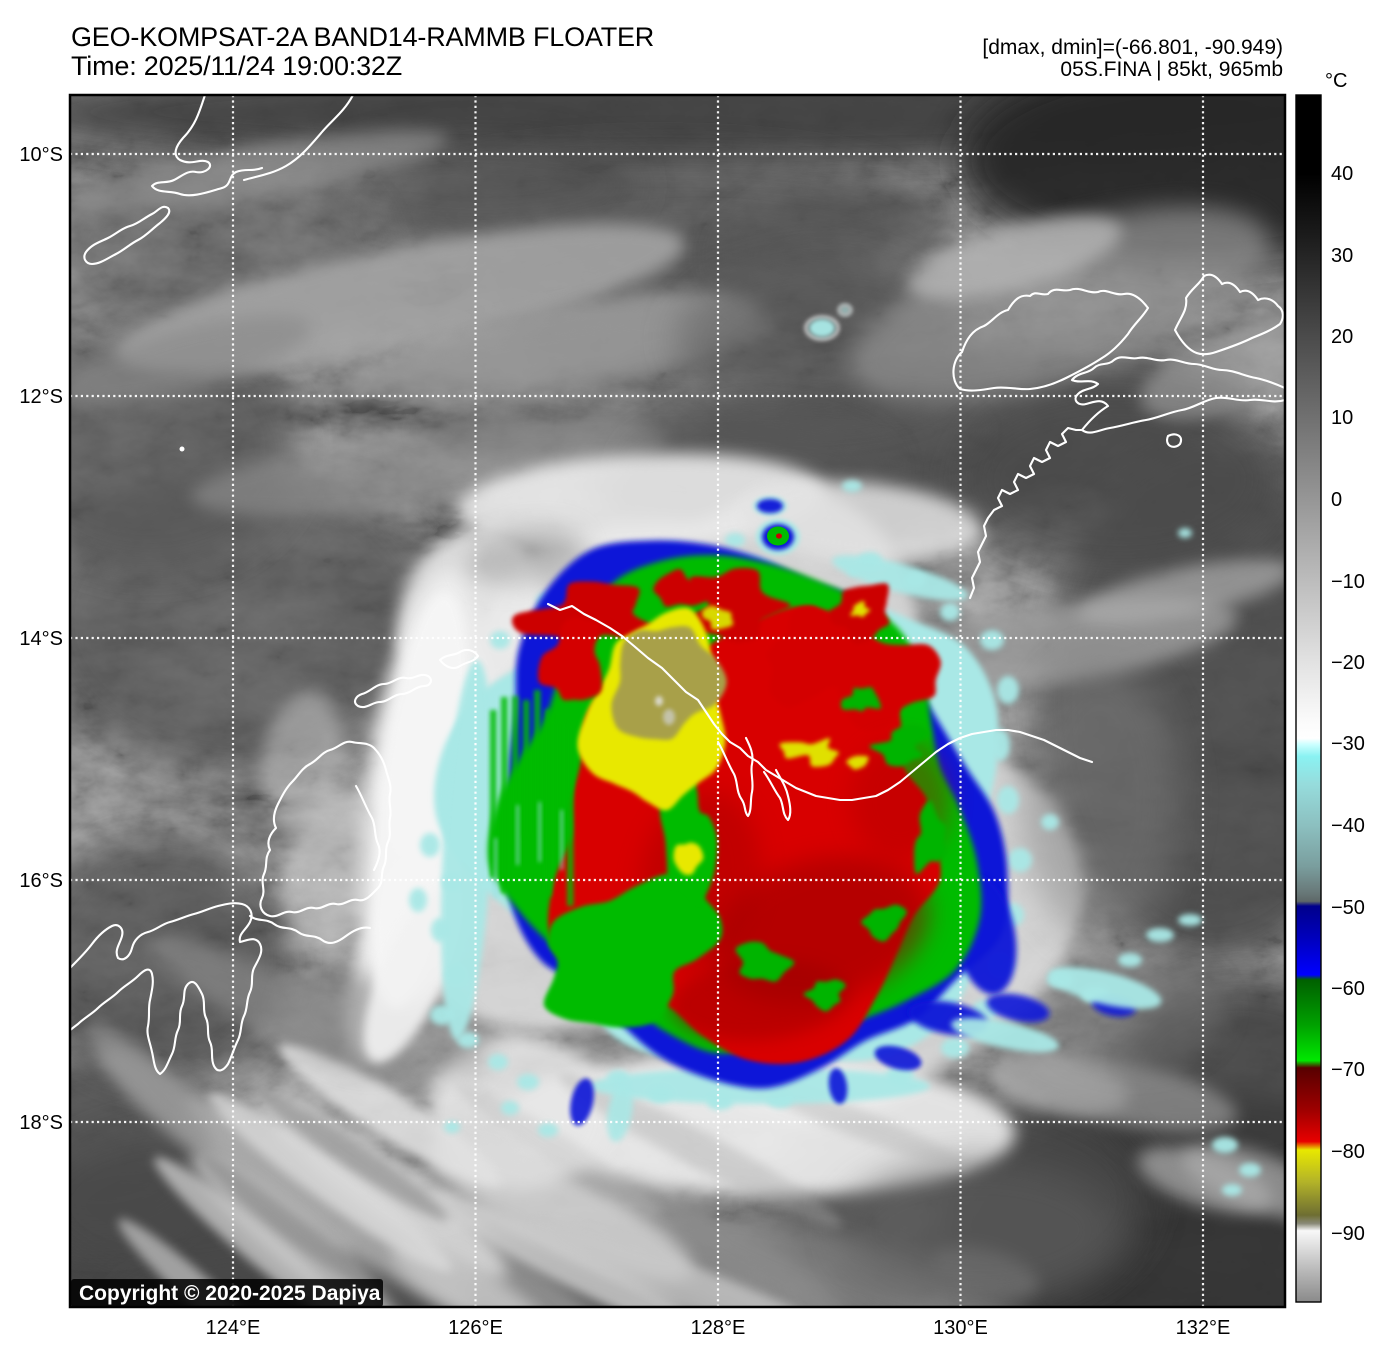  What do you see at coordinates (1342, 418) in the screenshot?
I see `svg-text: 10` at bounding box center [1342, 418].